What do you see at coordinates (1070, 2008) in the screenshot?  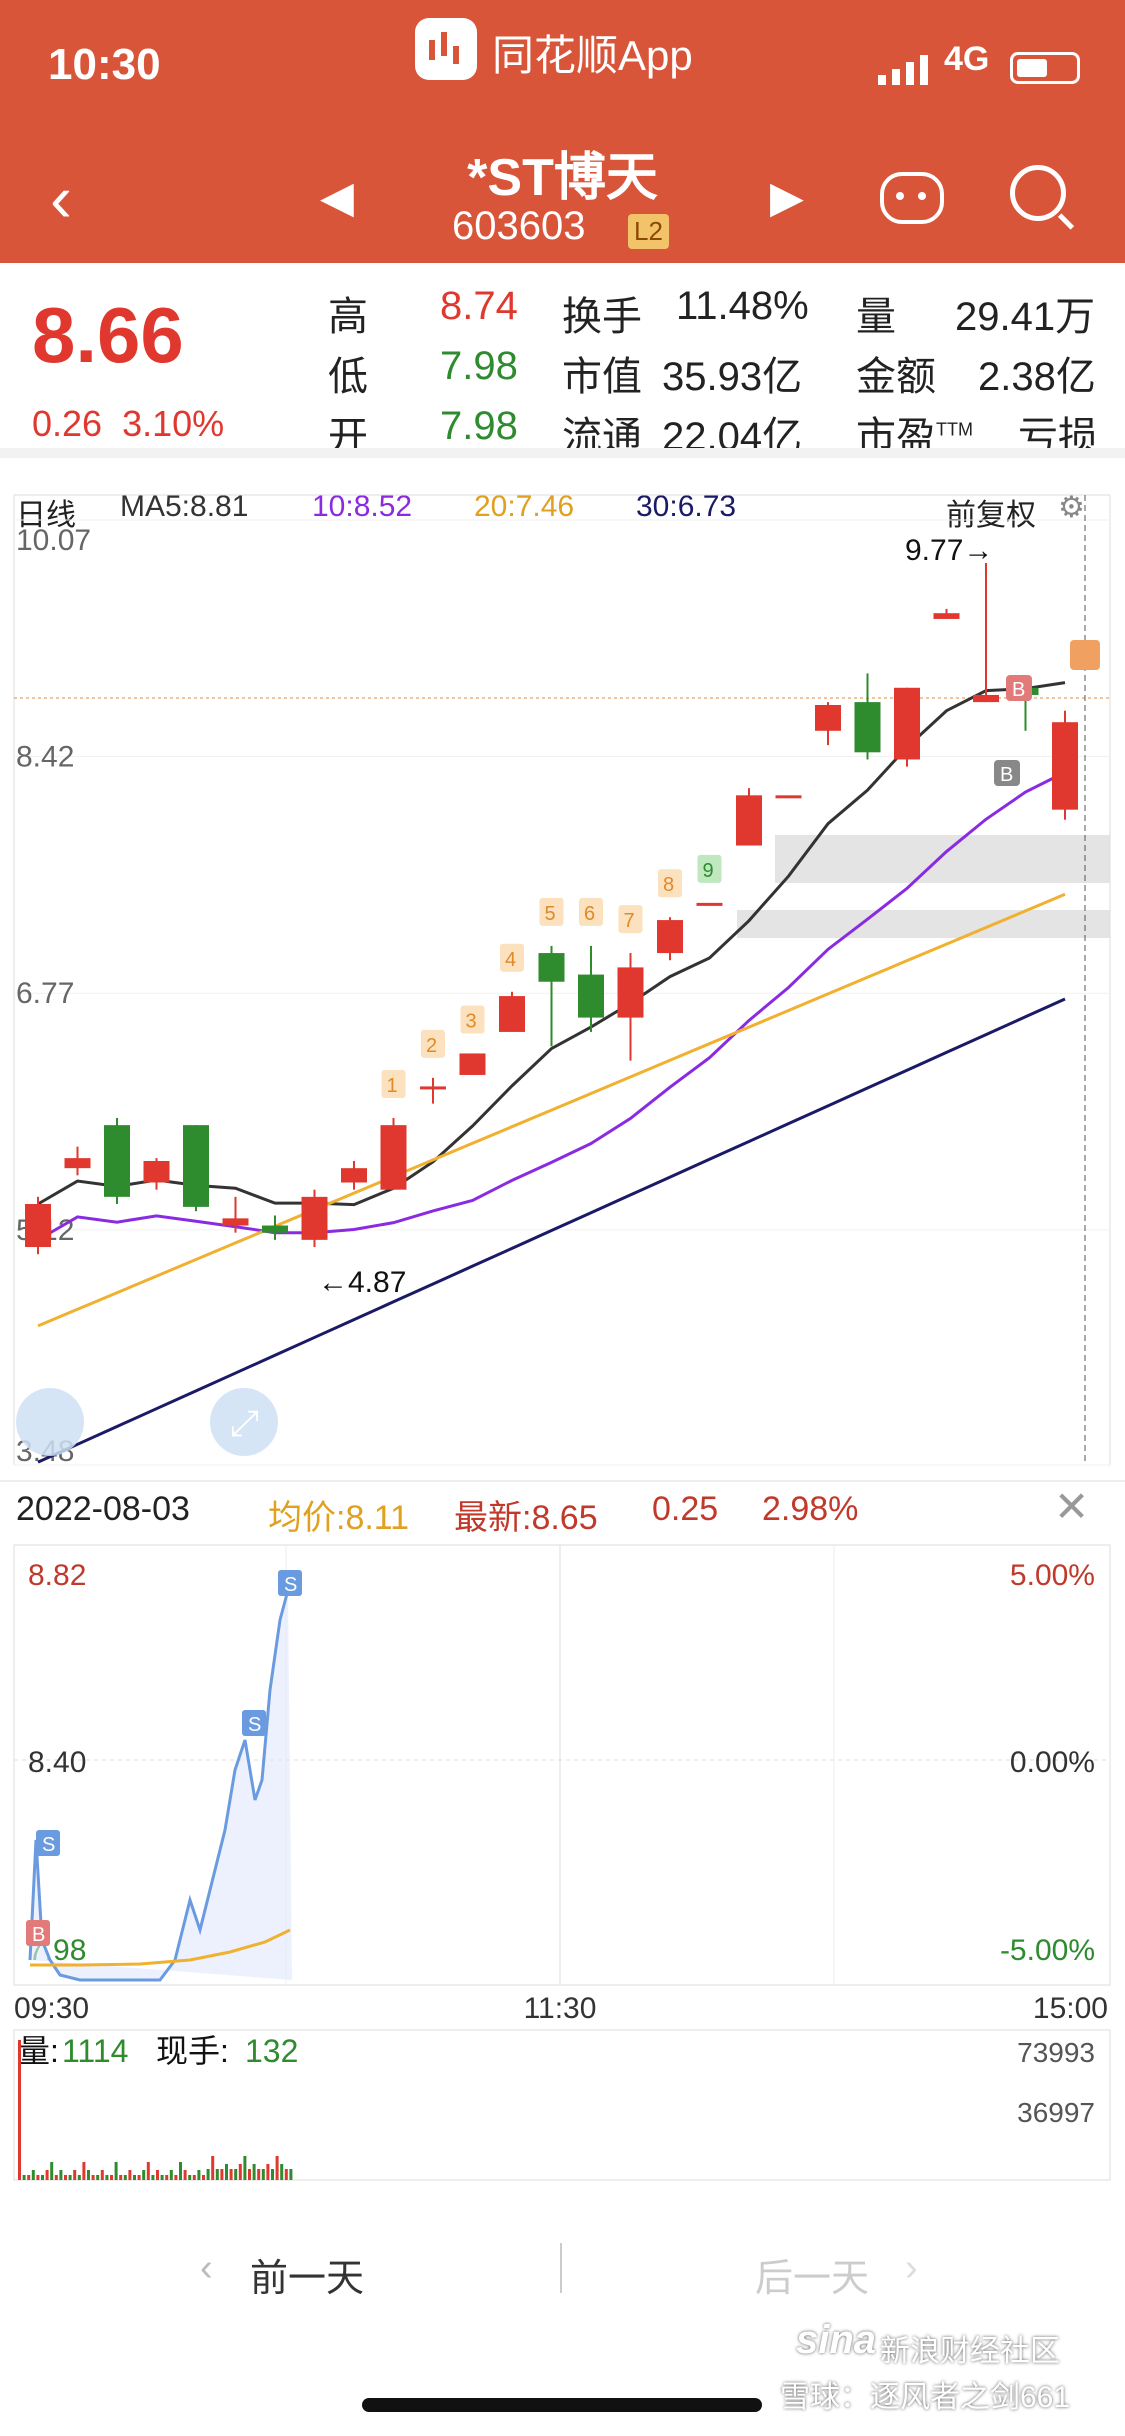 I see `intraday-x-end: 15:00` at bounding box center [1070, 2008].